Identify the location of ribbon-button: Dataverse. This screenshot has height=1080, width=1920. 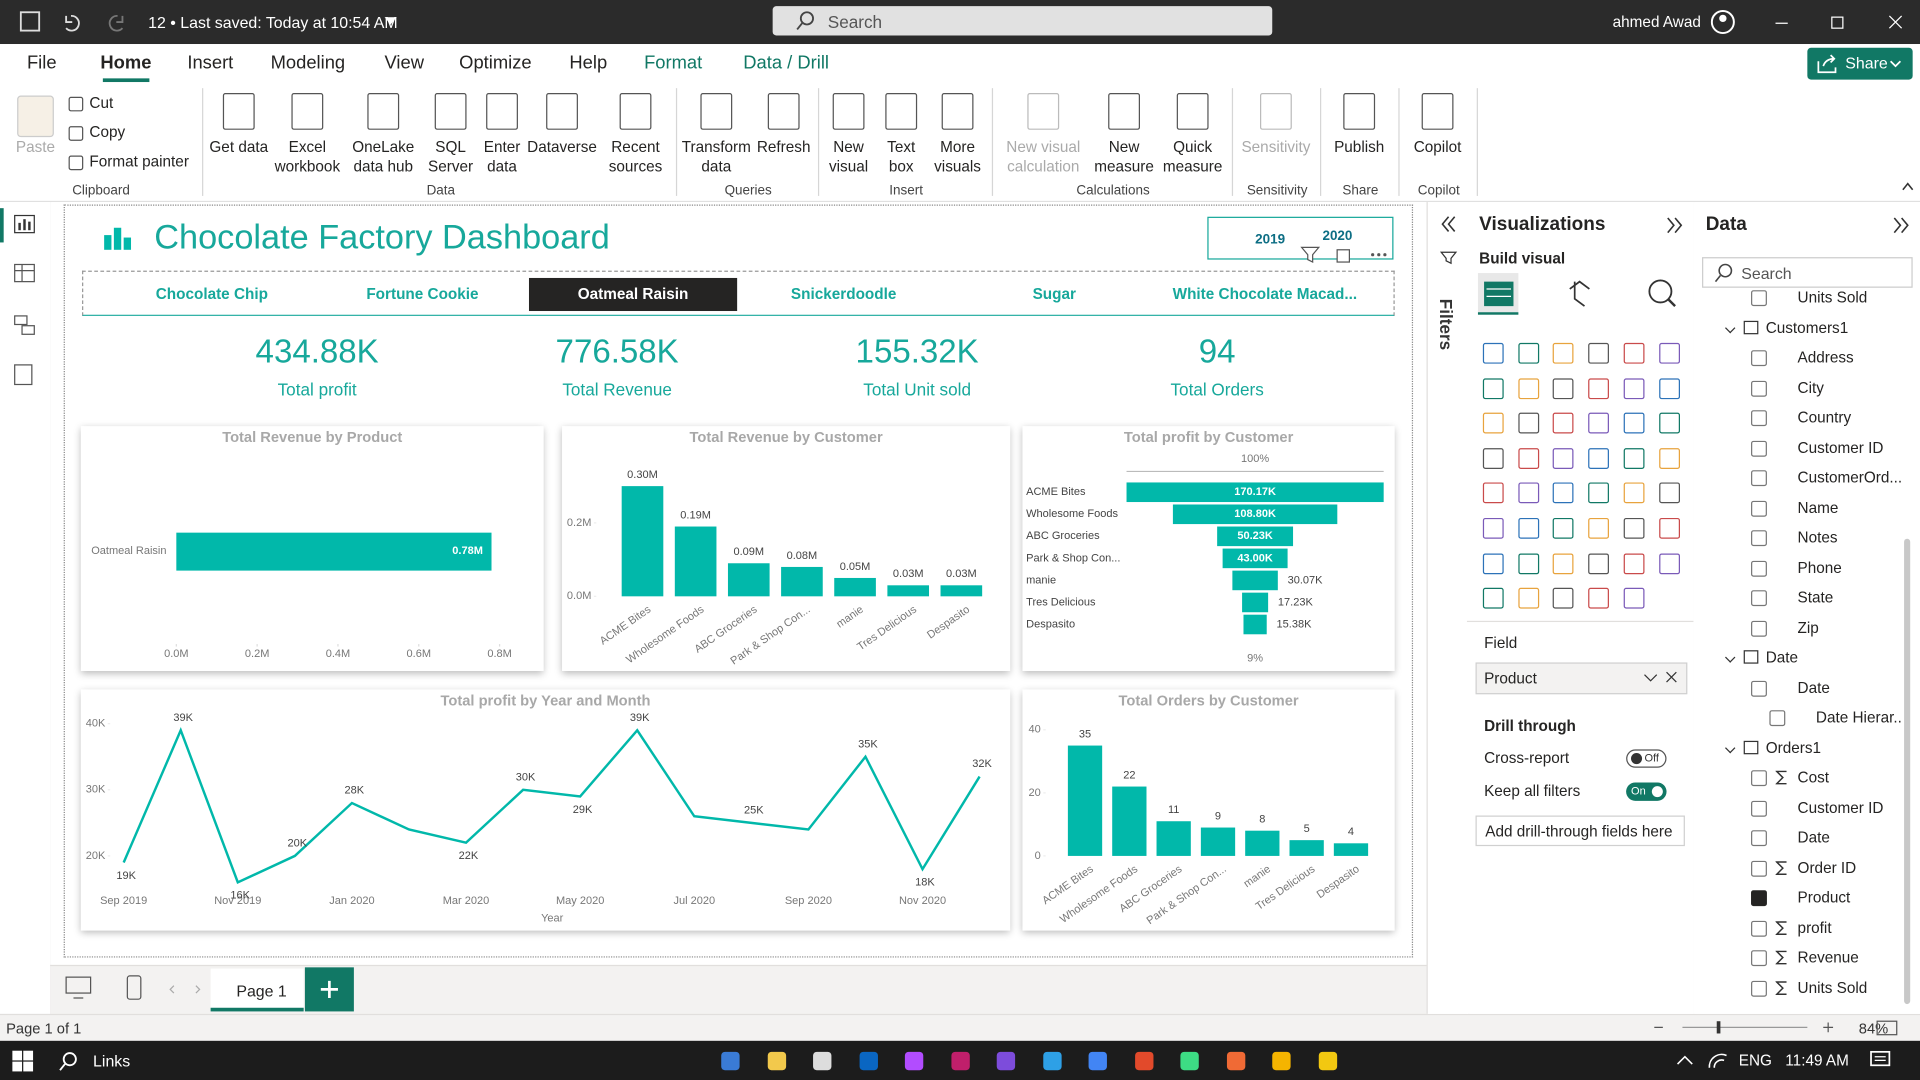
(562, 134).